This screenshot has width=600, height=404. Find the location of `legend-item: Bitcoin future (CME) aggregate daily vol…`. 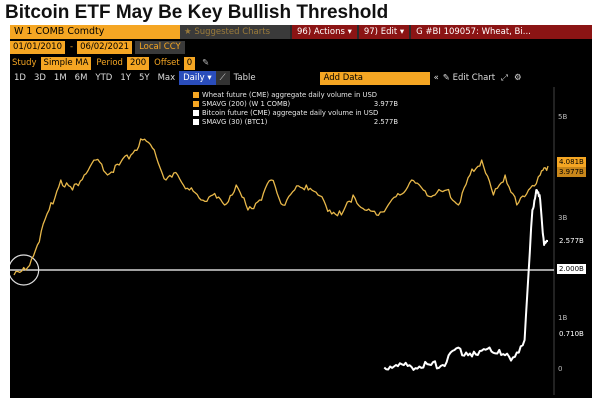

legend-item: Bitcoin future (CME) aggregate daily vol… is located at coordinates (295, 113).